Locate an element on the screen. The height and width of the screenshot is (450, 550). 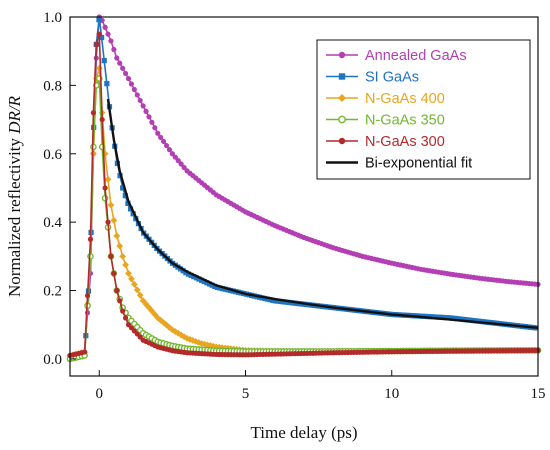
y-tick-label: 0.4 is located at coordinates (52, 223).